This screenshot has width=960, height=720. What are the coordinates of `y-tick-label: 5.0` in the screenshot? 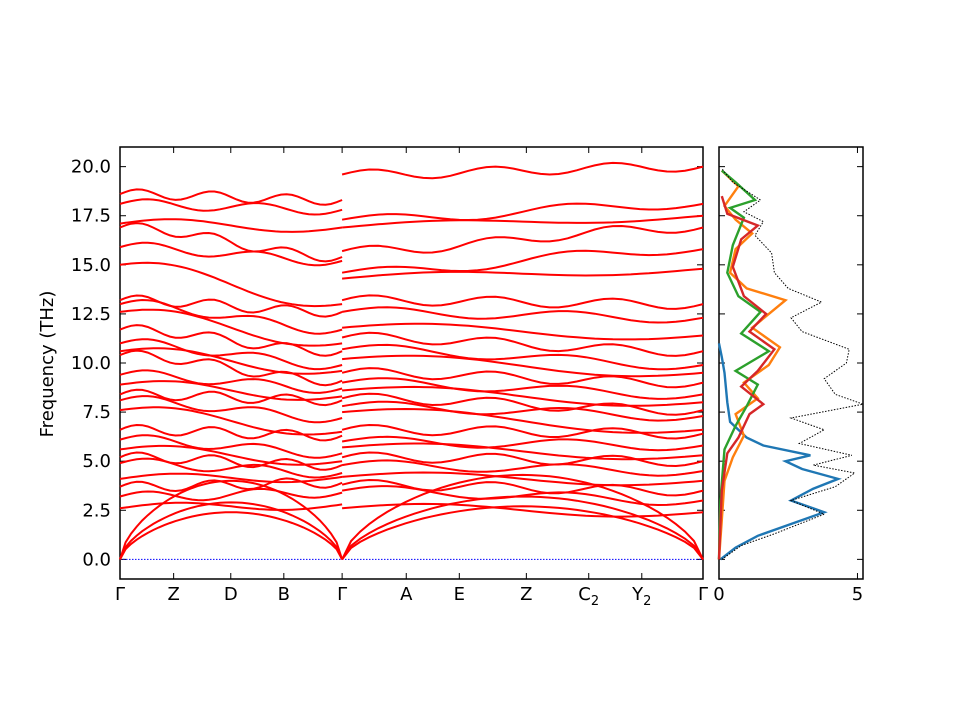 It's located at (96, 461).